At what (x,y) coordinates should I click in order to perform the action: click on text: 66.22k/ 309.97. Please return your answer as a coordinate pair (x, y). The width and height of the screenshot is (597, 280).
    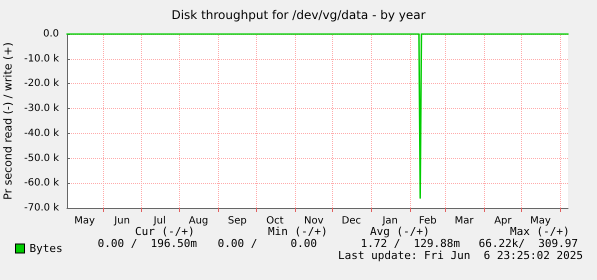
    Looking at the image, I should click on (528, 243).